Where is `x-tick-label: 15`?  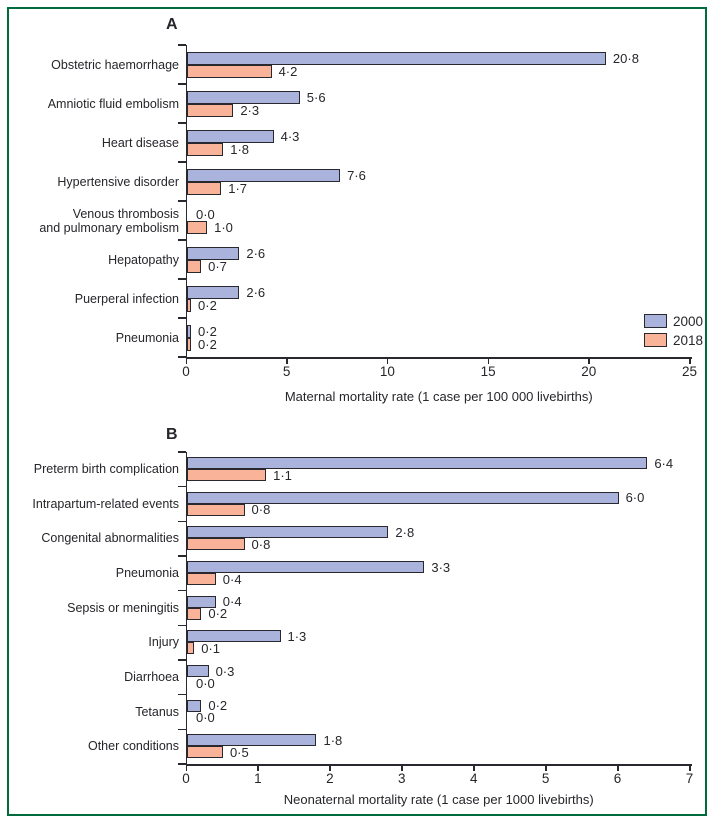 x-tick-label: 15 is located at coordinates (488, 371).